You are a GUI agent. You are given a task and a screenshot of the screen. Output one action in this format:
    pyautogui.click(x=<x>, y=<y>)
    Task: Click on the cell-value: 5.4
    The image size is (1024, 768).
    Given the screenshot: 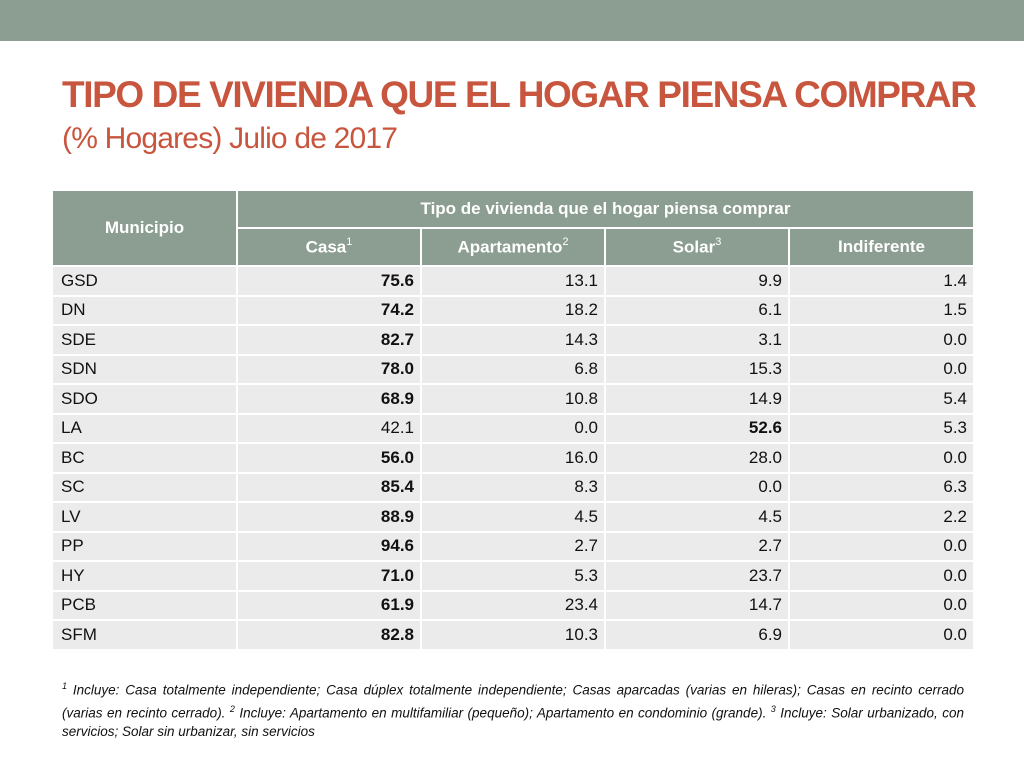 What is the action you would take?
    pyautogui.click(x=881, y=399)
    